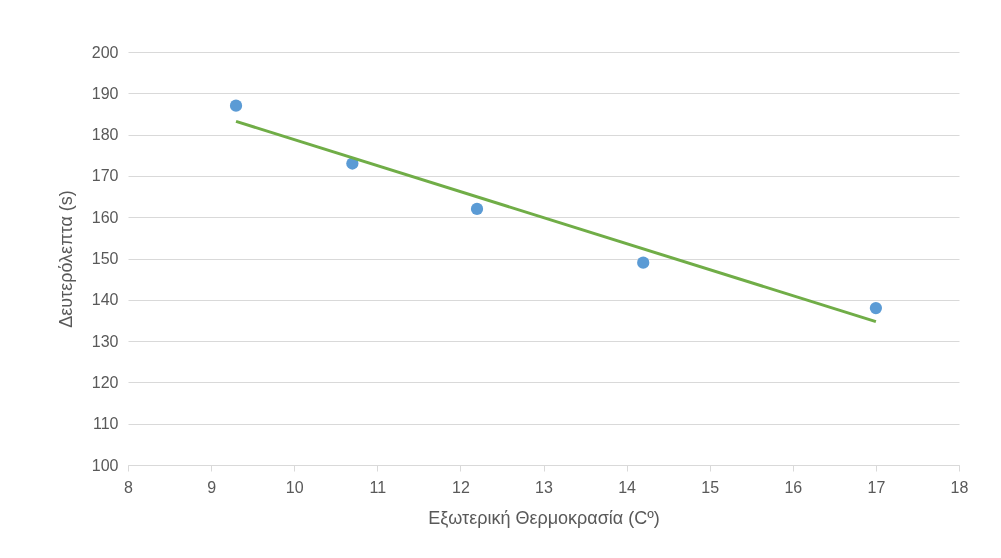 The image size is (1001, 558). Describe the element at coordinates (105, 341) in the screenshot. I see `y-tick-label: 130` at that location.